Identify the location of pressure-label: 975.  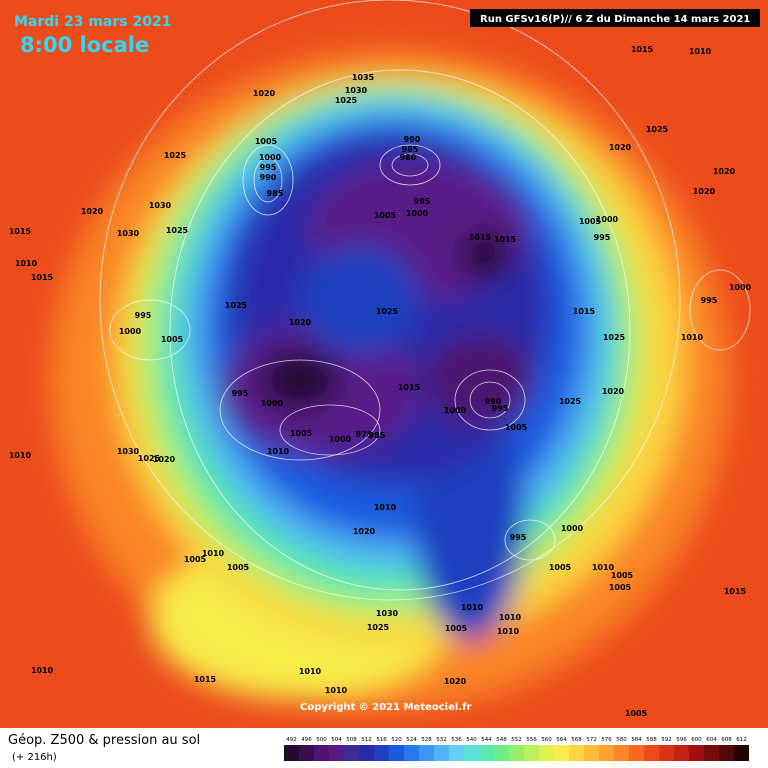
(364, 434).